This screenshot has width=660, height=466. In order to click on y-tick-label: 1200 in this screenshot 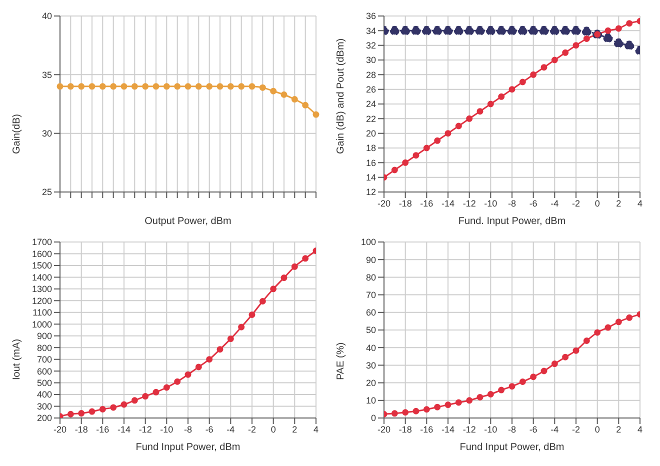, I will do `click(42, 301)`.